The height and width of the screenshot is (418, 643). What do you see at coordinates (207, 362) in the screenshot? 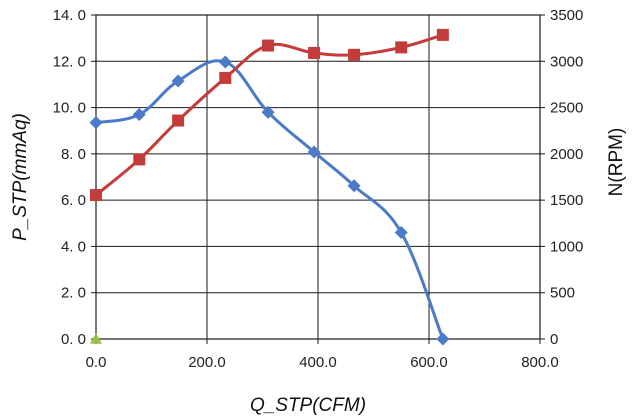
I see `x-tick-label: 200.0` at bounding box center [207, 362].